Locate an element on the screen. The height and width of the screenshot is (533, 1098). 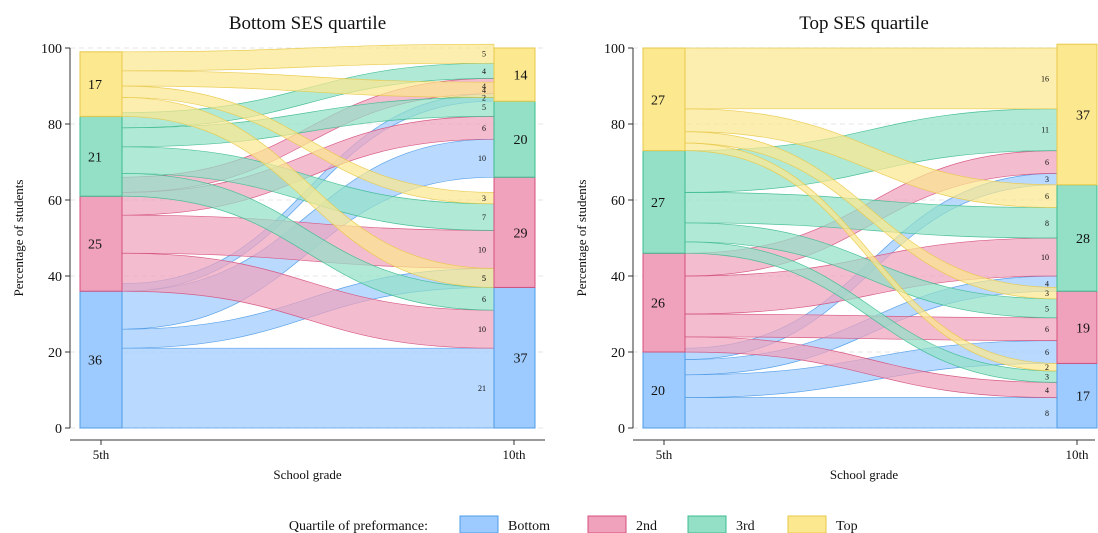
flow-label: 7 is located at coordinates (484, 217).